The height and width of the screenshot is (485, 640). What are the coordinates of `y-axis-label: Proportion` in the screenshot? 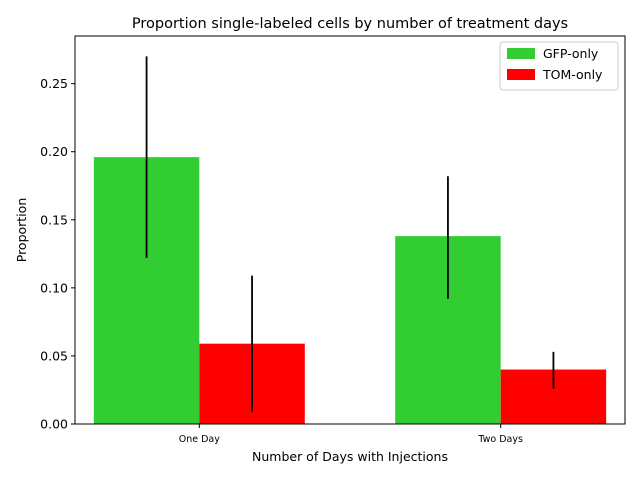 It's located at (21, 230).